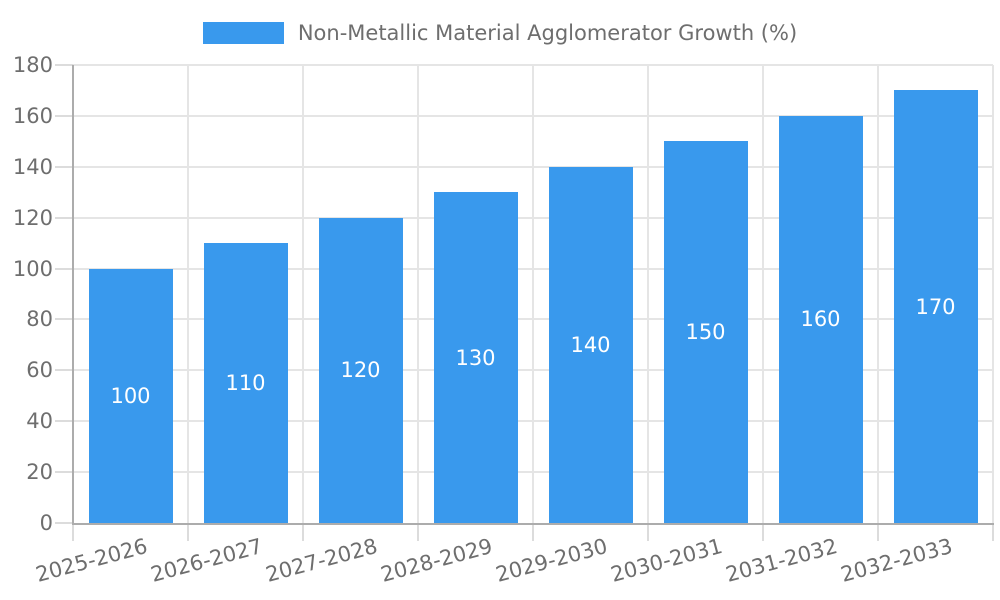 This screenshot has height=600, width=1000. What do you see at coordinates (551, 560) in the screenshot?
I see `x-tick-label: 2029-2030` at bounding box center [551, 560].